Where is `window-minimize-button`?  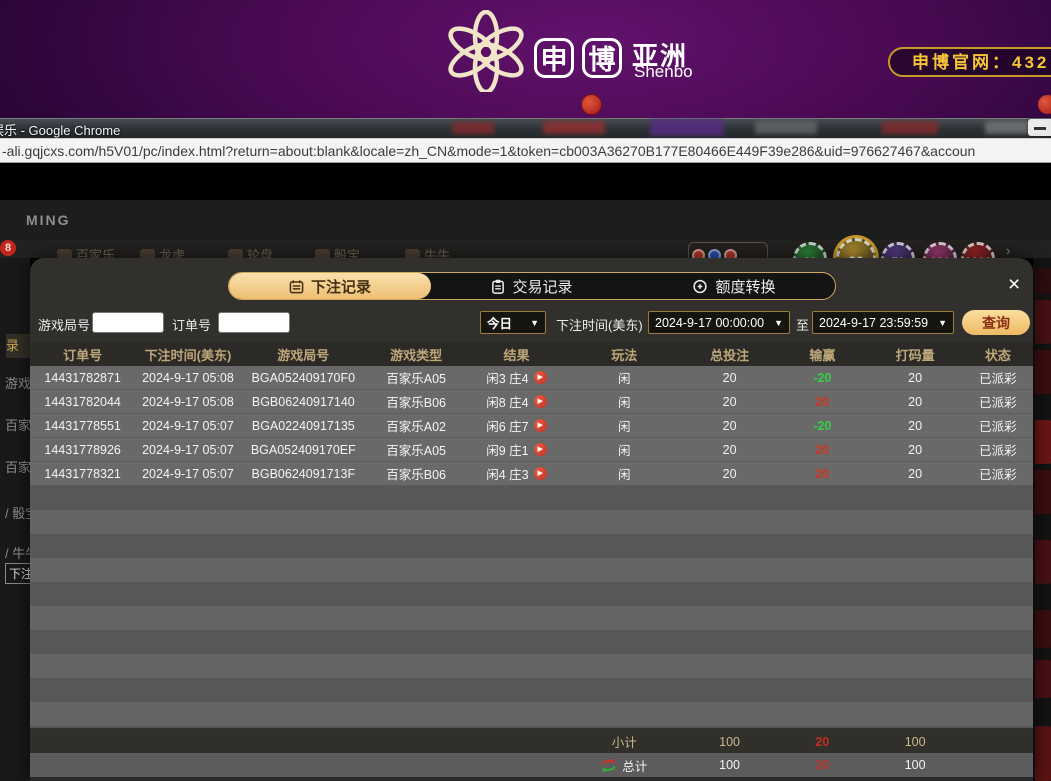 window-minimize-button is located at coordinates (1039, 127).